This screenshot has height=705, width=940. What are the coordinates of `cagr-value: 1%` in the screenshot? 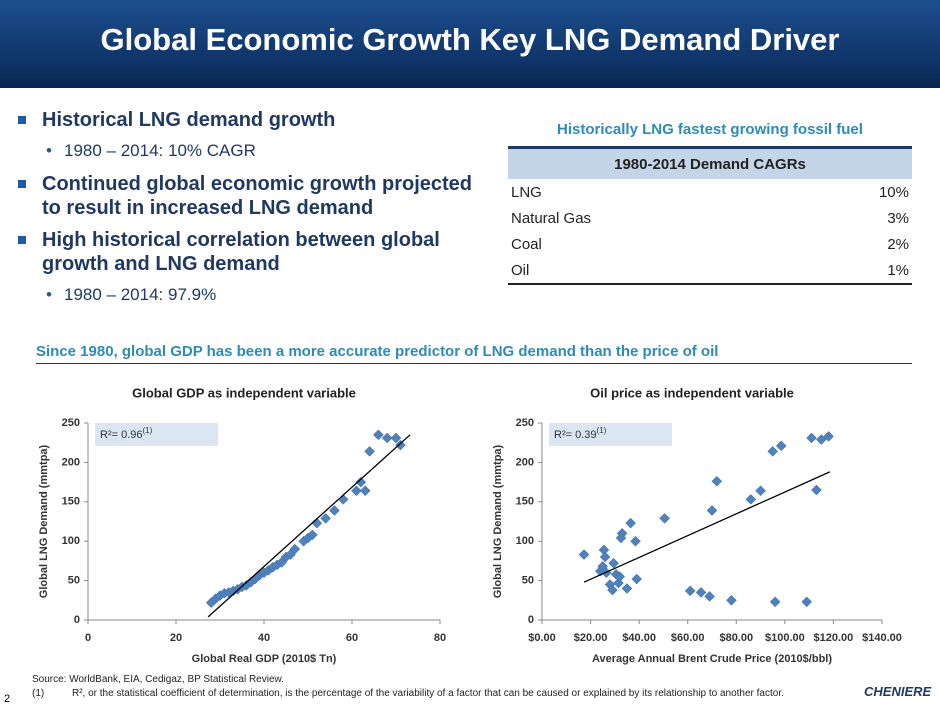 It's located at (852, 271).